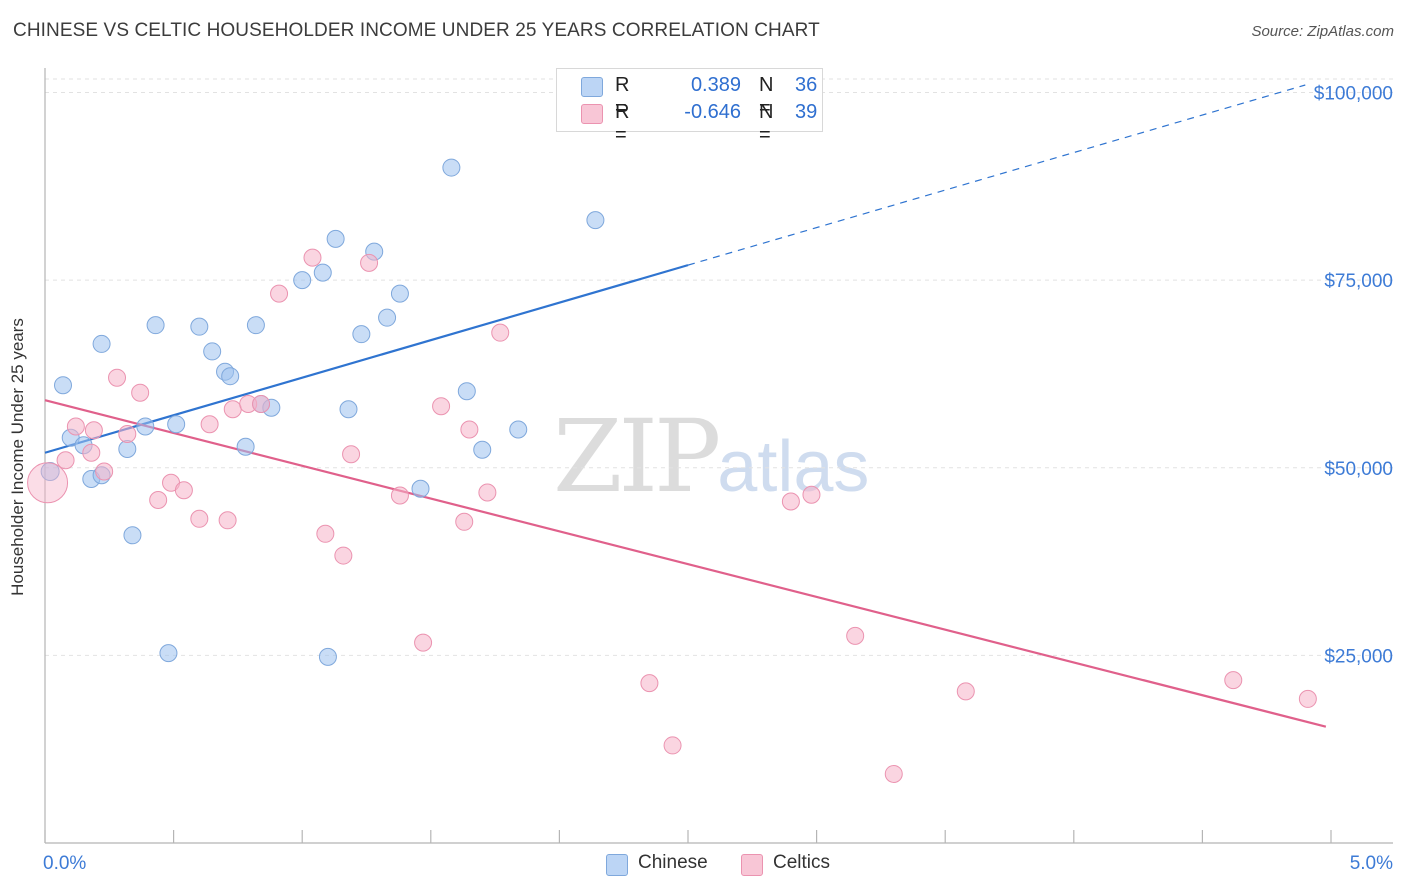 This screenshot has height=892, width=1406. I want to click on legend-n-value: 36, so click(806, 85).